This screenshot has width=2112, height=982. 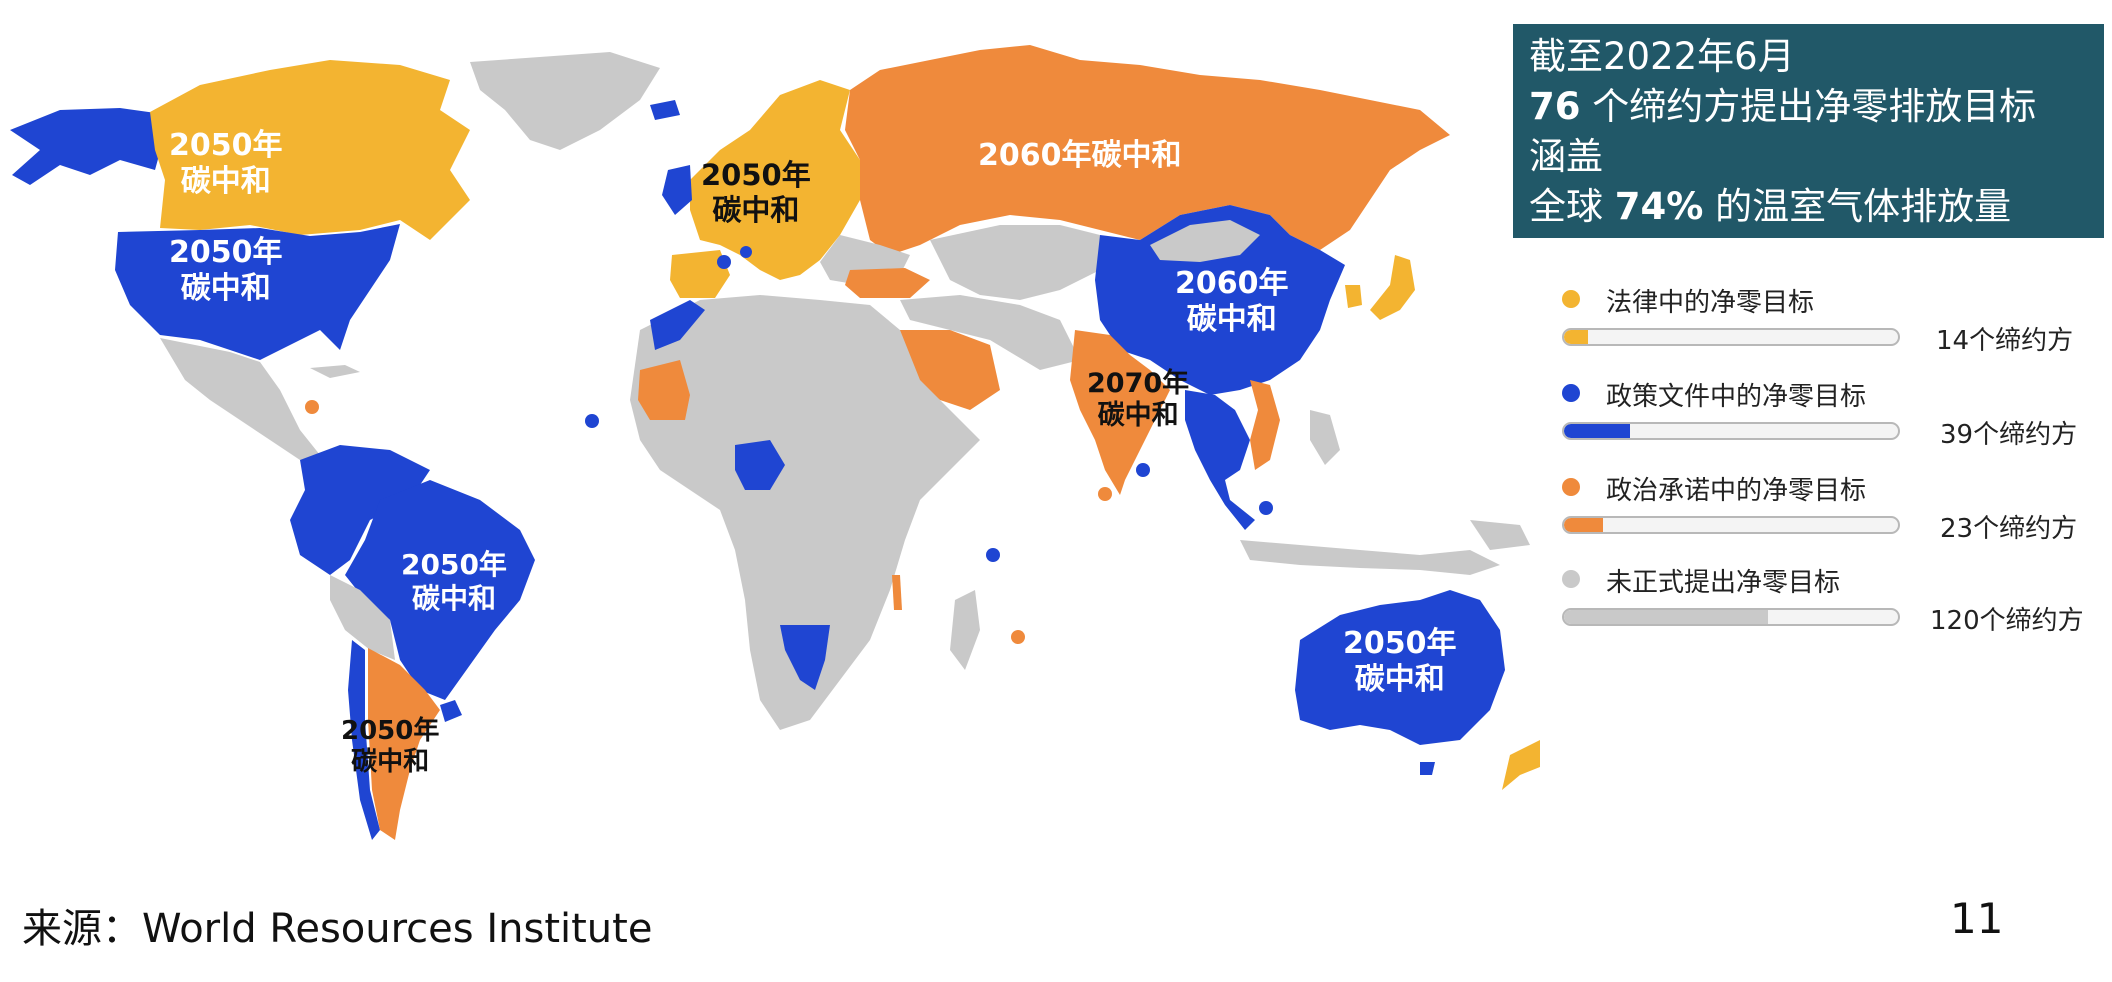 What do you see at coordinates (1731, 431) in the screenshot?
I see `legend-bar-policy` at bounding box center [1731, 431].